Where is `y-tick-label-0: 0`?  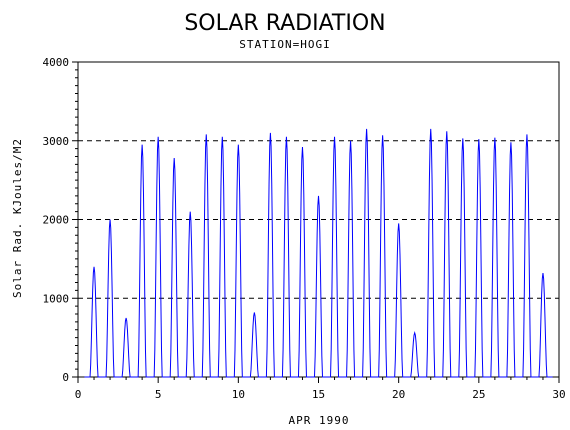 y-tick-label-0: 0 is located at coordinates (65, 377).